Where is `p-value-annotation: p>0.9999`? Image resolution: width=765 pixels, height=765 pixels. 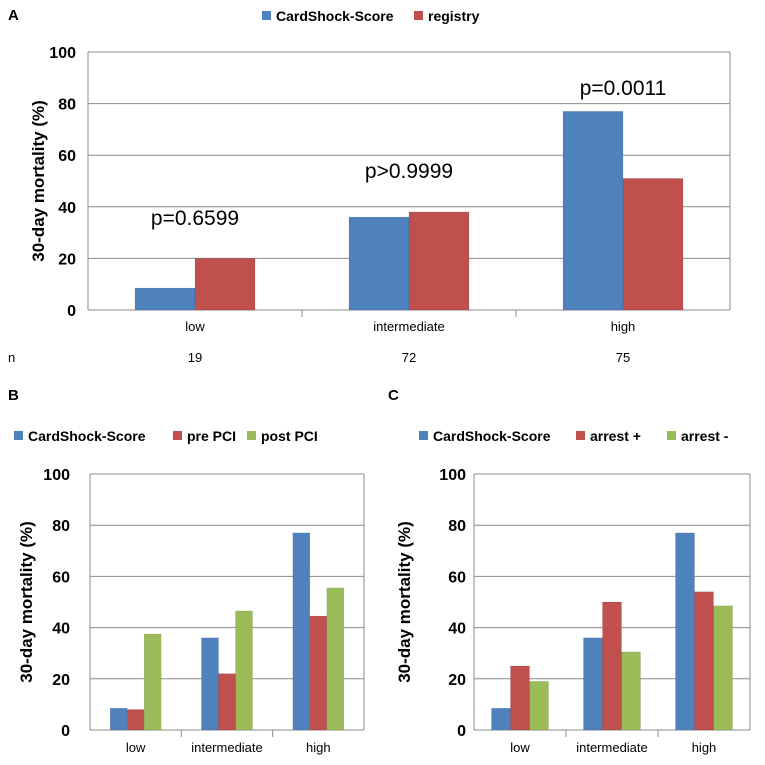 p-value-annotation: p>0.9999 is located at coordinates (409, 171).